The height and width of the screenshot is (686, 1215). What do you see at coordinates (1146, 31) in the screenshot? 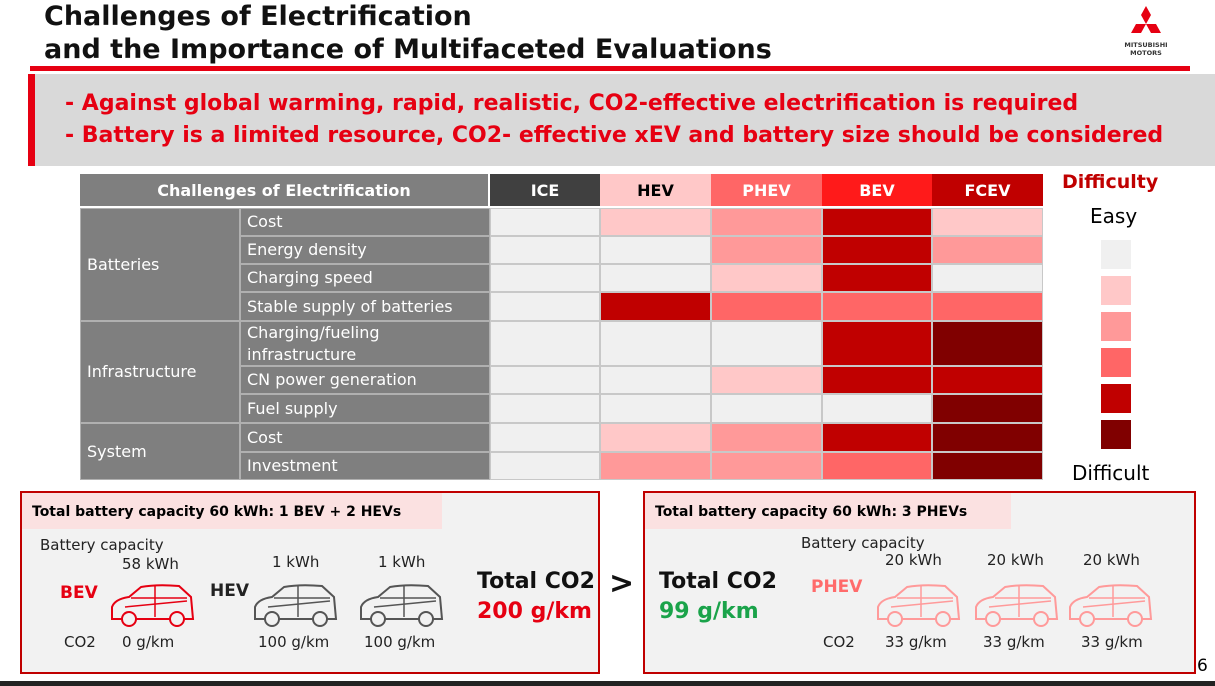
I see `mitsubishi-logo: MITSUBISHI MOTORS` at bounding box center [1146, 31].